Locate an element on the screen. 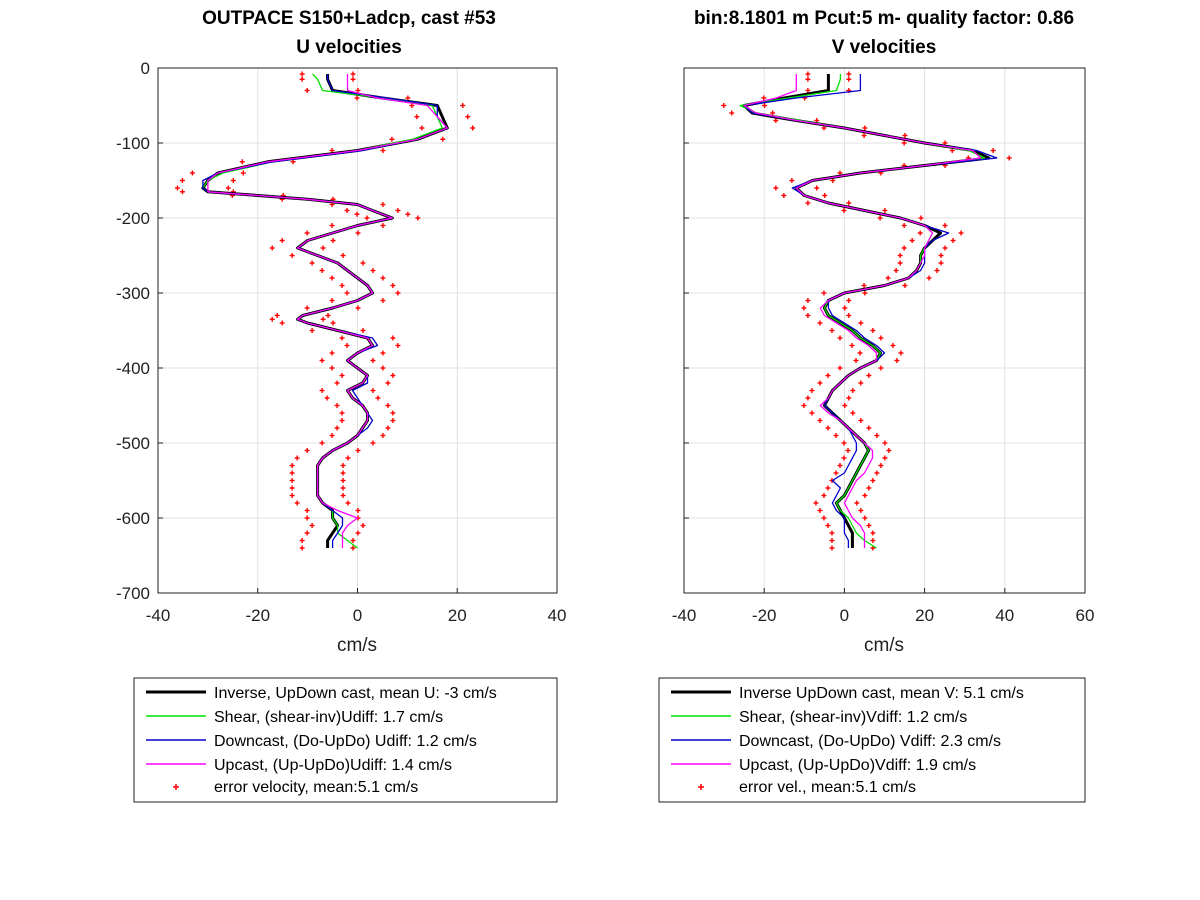 This screenshot has height=900, width=1200. v-legend-label-shear: Shear, (shear-inv)Vdiff: 1.2 cm/s is located at coordinates (853, 717).